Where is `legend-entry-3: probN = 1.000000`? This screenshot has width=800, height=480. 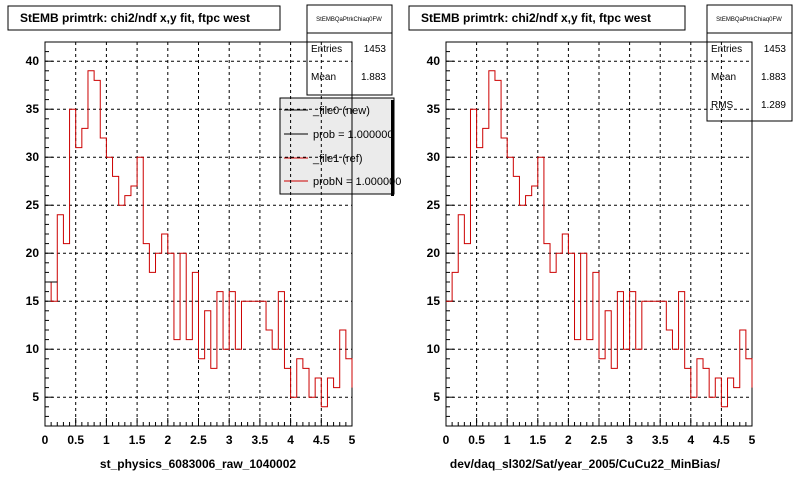
legend-entry-3: probN = 1.000000 is located at coordinates (357, 182).